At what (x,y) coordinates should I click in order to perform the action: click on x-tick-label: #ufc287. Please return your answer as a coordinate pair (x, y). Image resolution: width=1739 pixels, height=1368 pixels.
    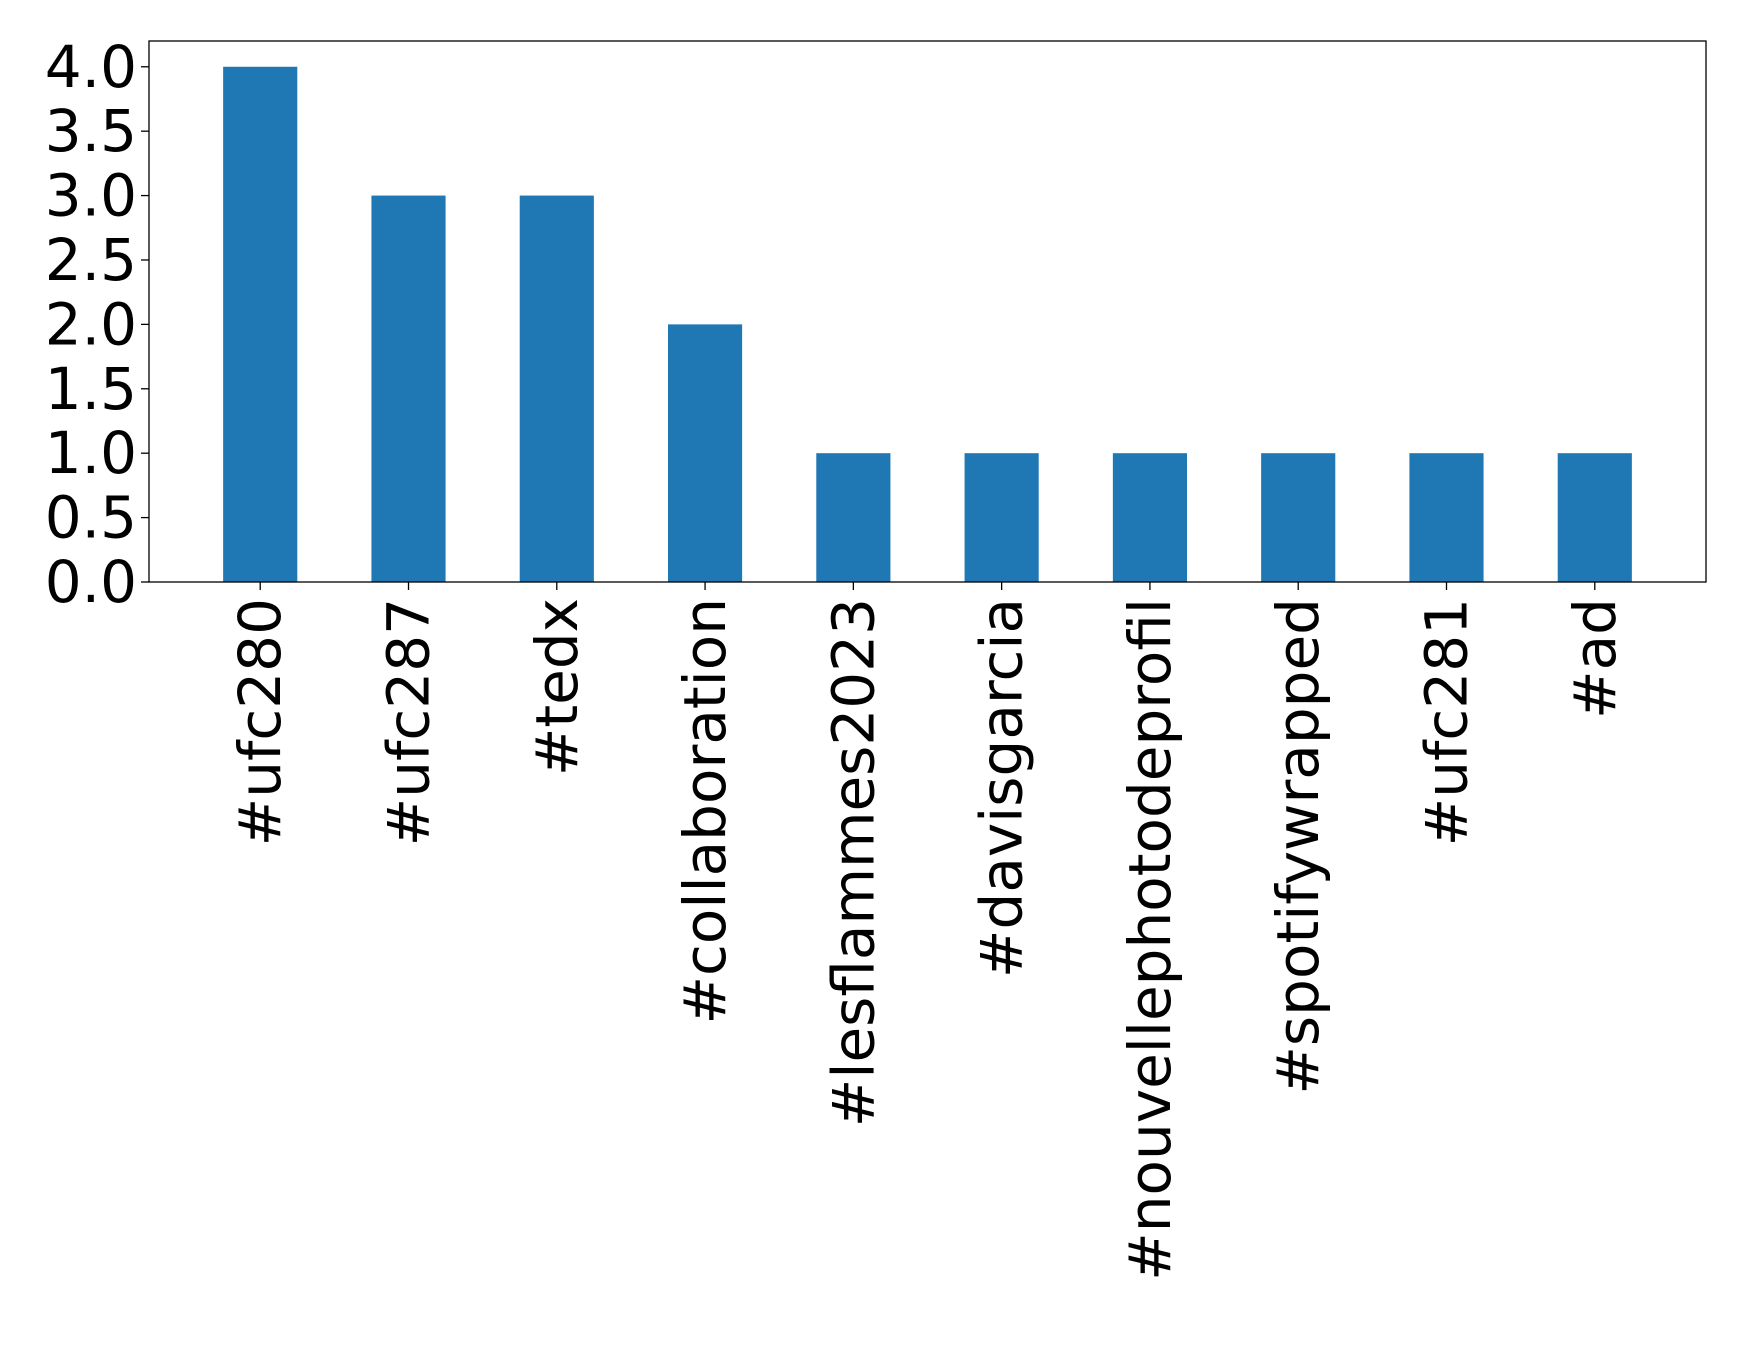
    Looking at the image, I should click on (409, 722).